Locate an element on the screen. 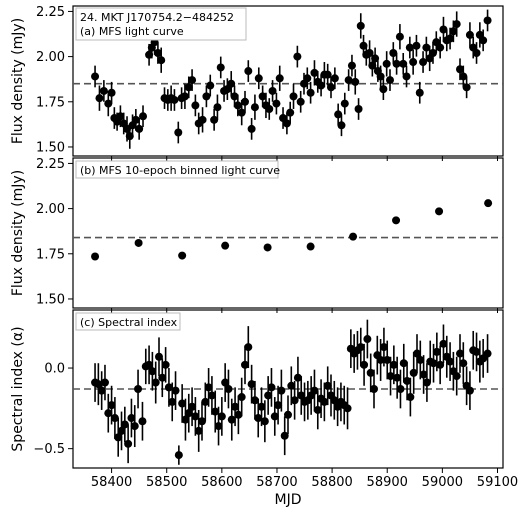 Image resolution: width=520 pixels, height=514 pixels. x-tick-labels: 58400 58500 58600 58700 58800 58900 59000 59100 is located at coordinates (304, 482).